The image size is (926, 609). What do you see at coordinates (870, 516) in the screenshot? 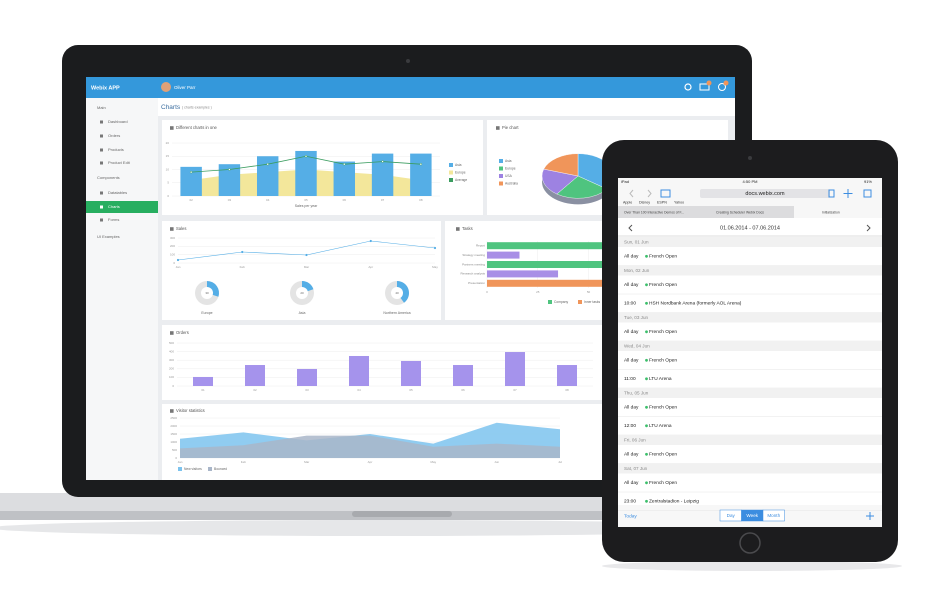
I see `add-icon` at bounding box center [870, 516].